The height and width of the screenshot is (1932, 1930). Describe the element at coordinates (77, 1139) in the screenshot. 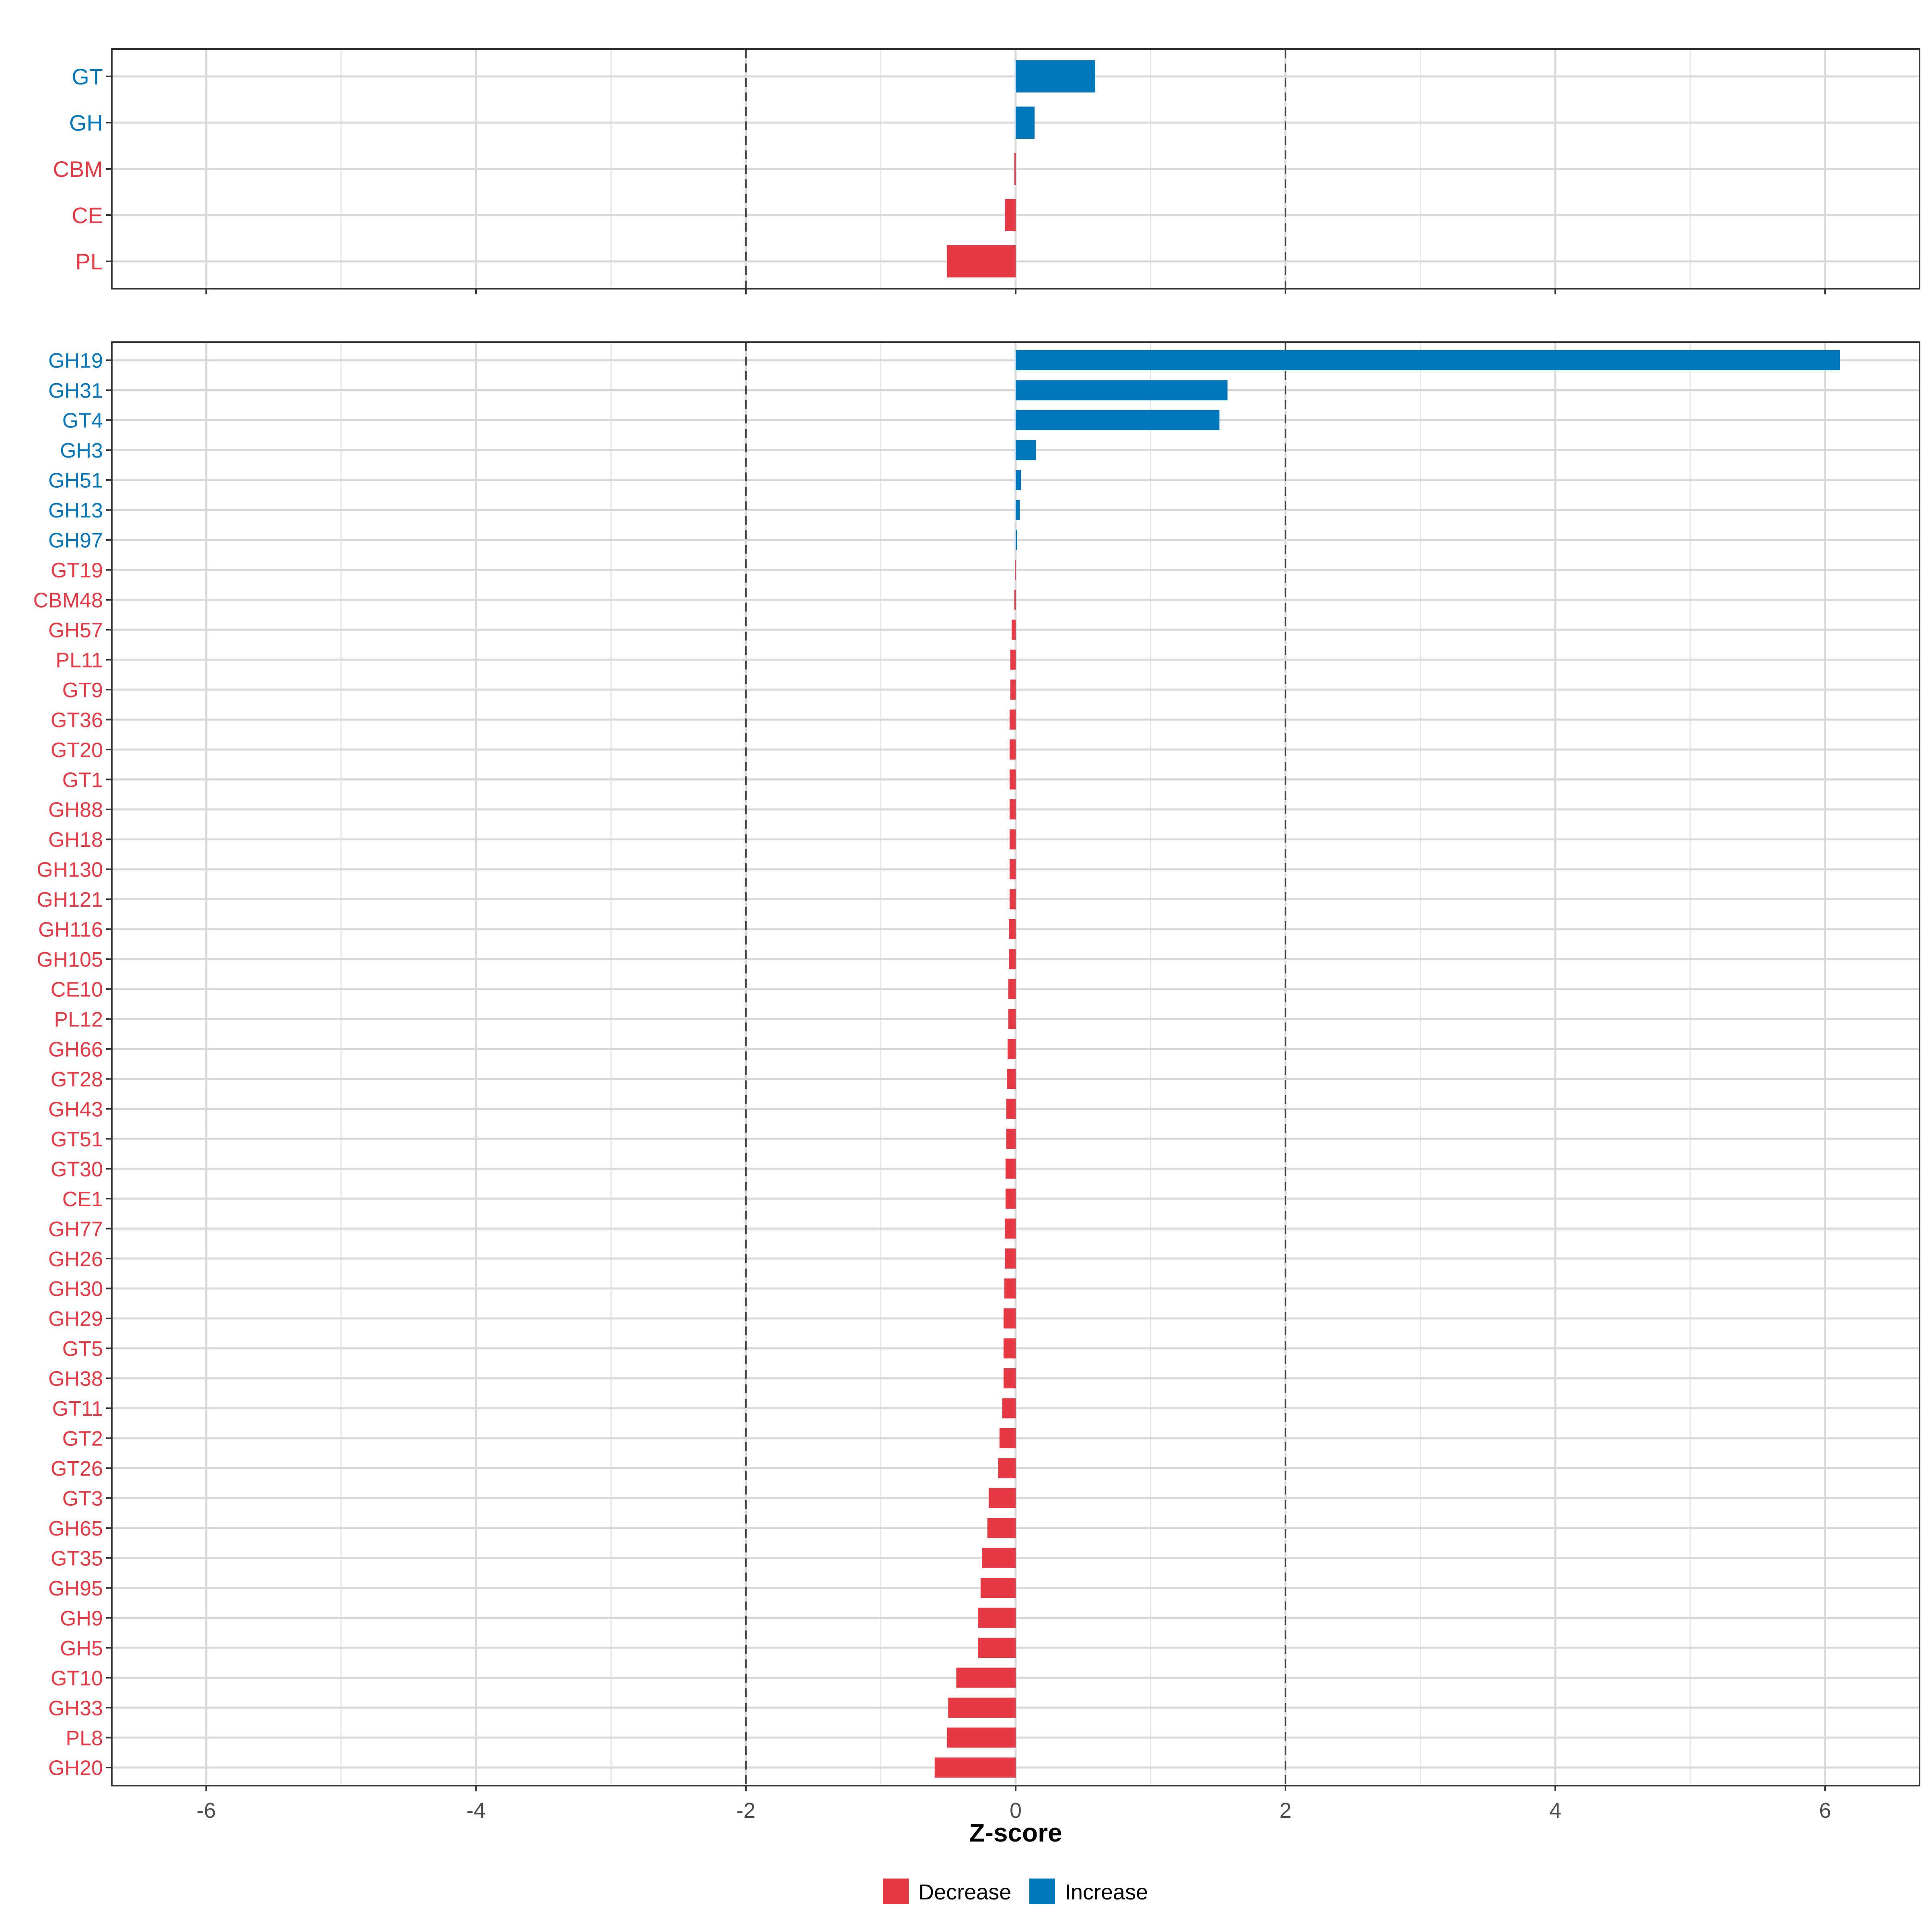

I see `y-tick-label: GT51` at that location.